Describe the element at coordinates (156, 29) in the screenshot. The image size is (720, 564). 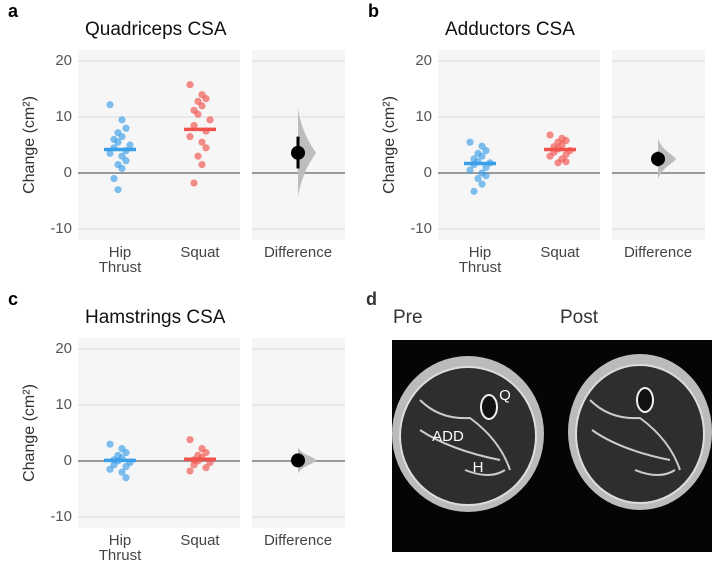
I see `chart-title: Quadriceps CSA` at that location.